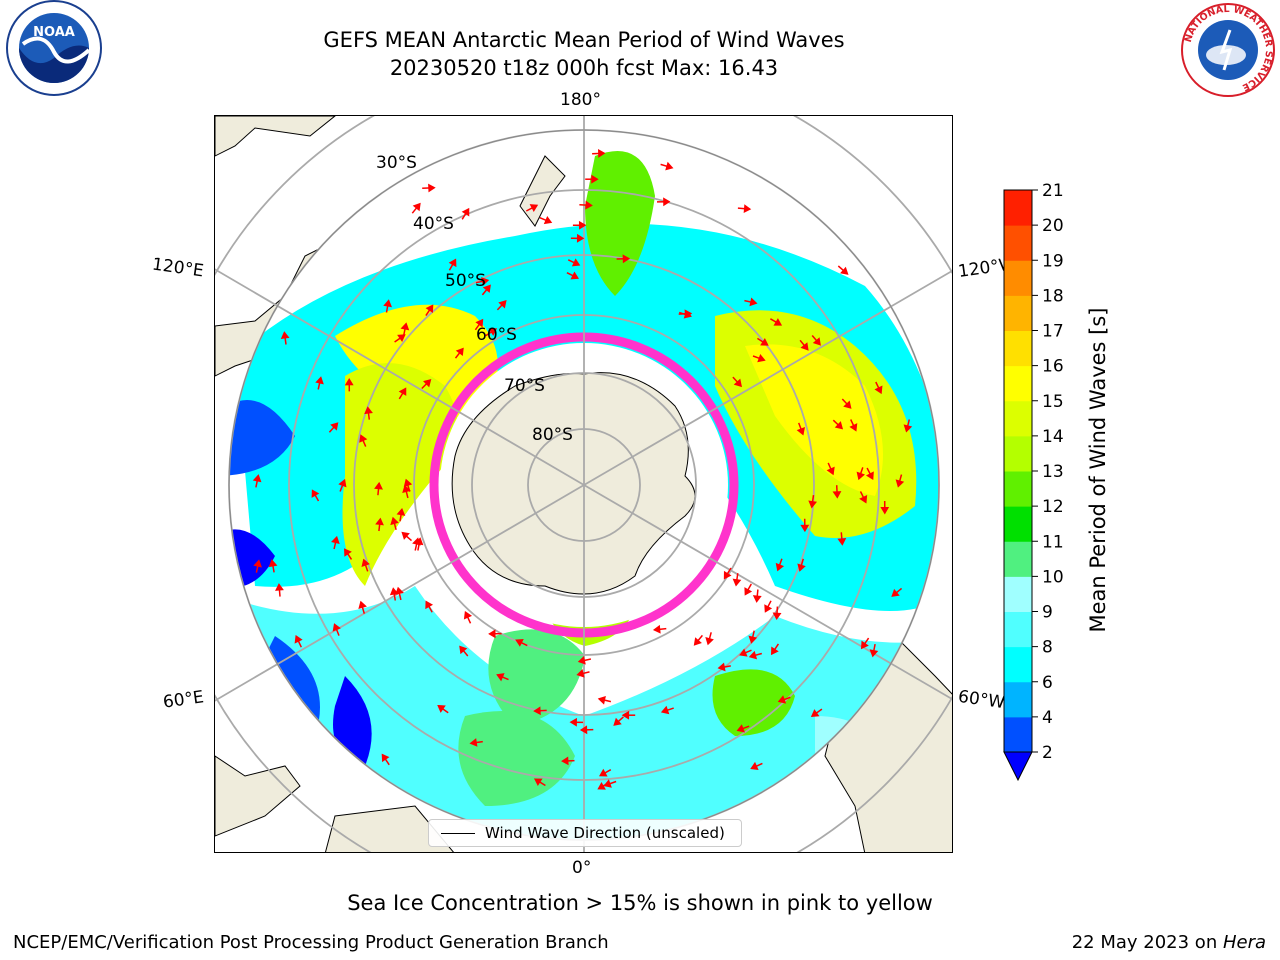 Image resolution: width=1280 pixels, height=960 pixels. Describe the element at coordinates (524, 386) in the screenshot. I see `lat-label-70s: 70°S` at that location.